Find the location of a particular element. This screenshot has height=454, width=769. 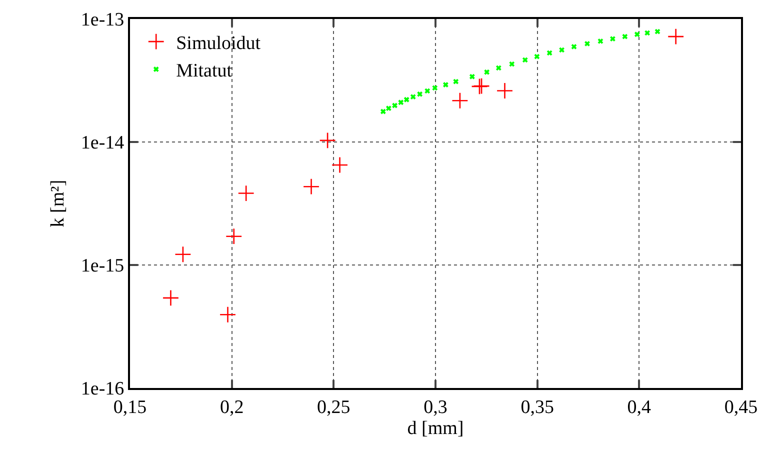

x-axis-title: d [mm] is located at coordinates (435, 429).